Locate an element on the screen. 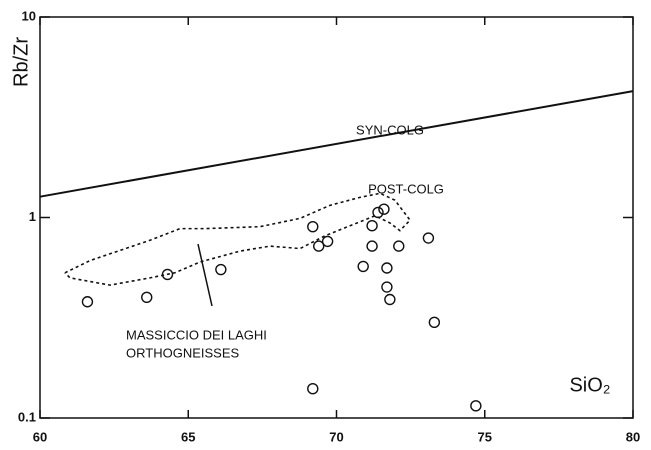  leader-line is located at coordinates (205, 275).